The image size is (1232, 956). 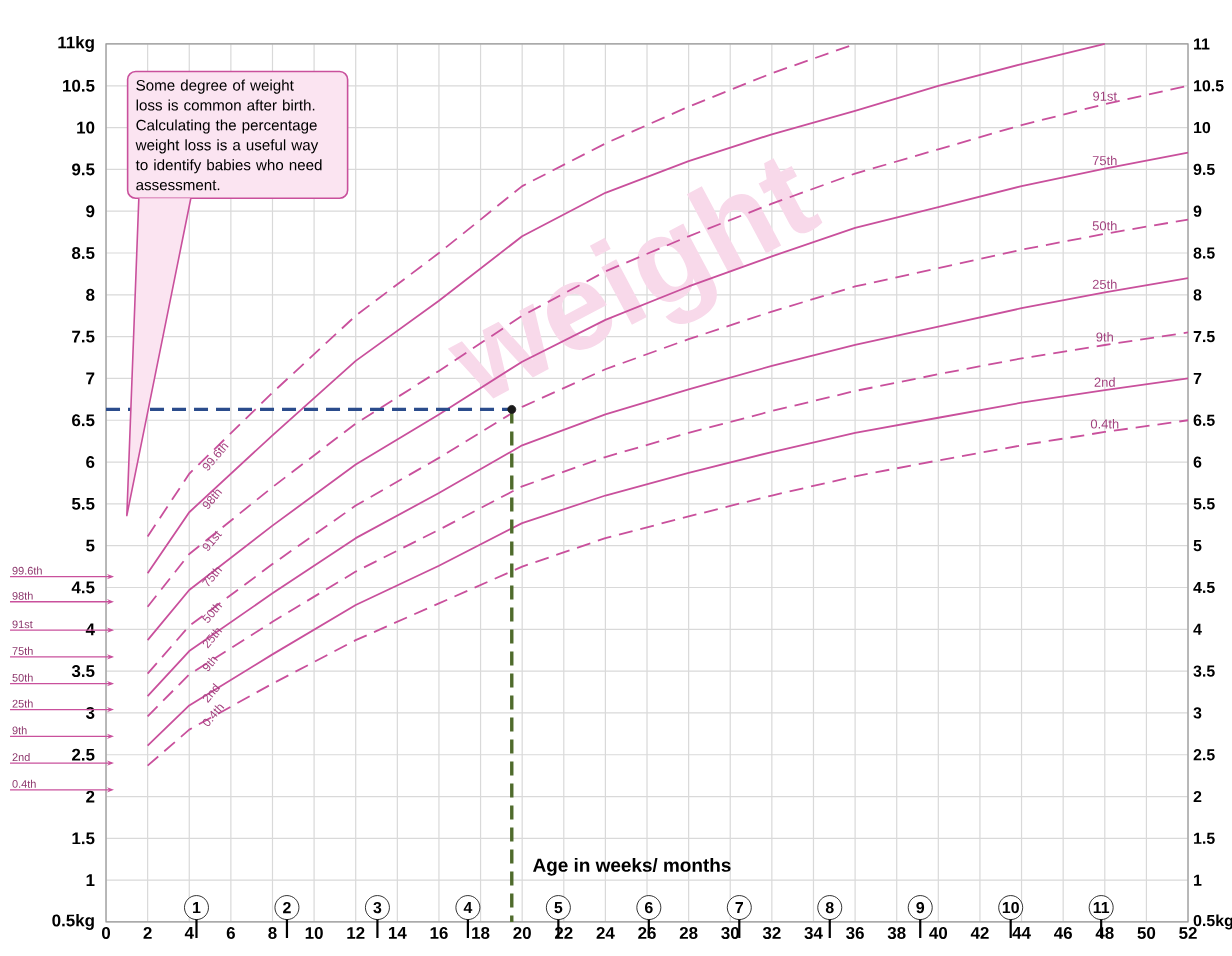 What do you see at coordinates (83, 253) in the screenshot?
I see `y-tick-label: 8.5` at bounding box center [83, 253].